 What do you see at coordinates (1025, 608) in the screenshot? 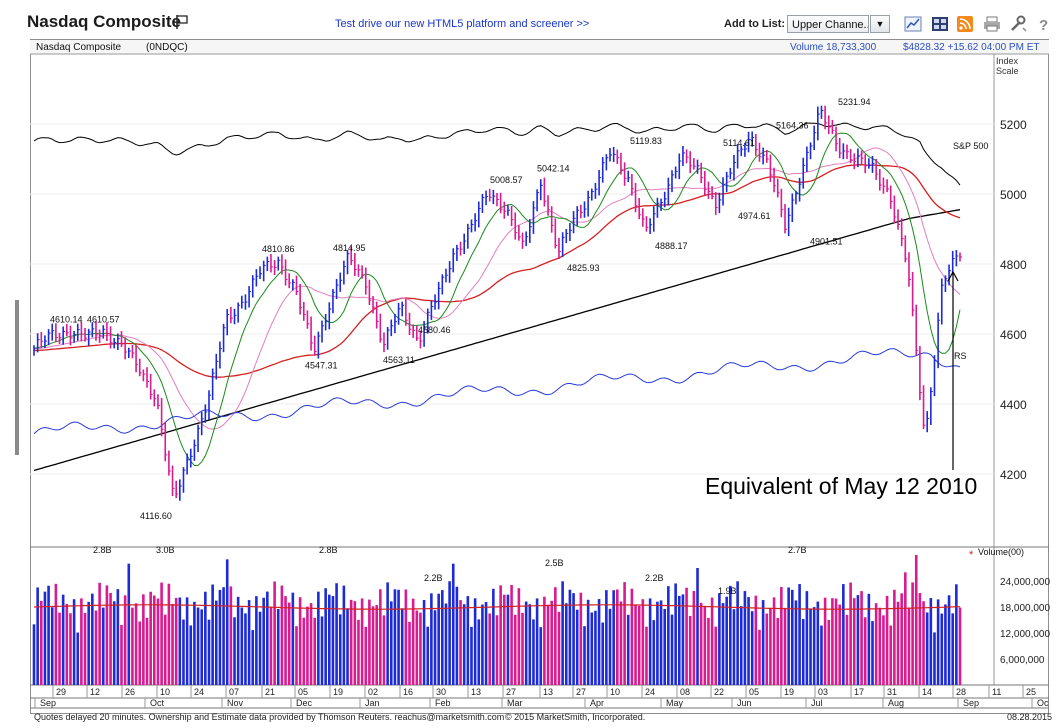
I see `volume-tick-label: 18,000,000` at bounding box center [1025, 608].